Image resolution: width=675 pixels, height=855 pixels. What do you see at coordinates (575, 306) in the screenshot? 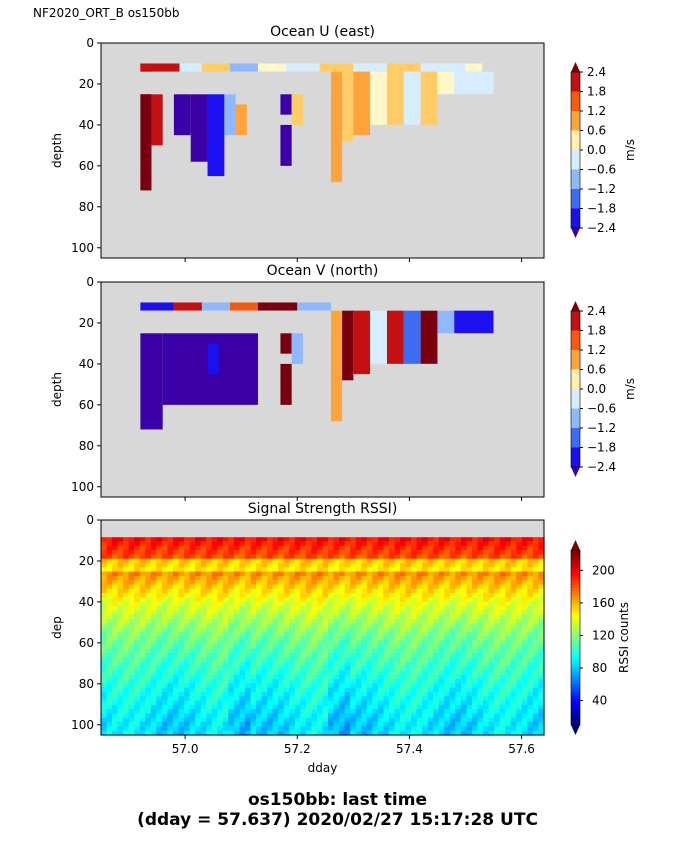
I see `colorbar-max-arrow` at bounding box center [575, 306].